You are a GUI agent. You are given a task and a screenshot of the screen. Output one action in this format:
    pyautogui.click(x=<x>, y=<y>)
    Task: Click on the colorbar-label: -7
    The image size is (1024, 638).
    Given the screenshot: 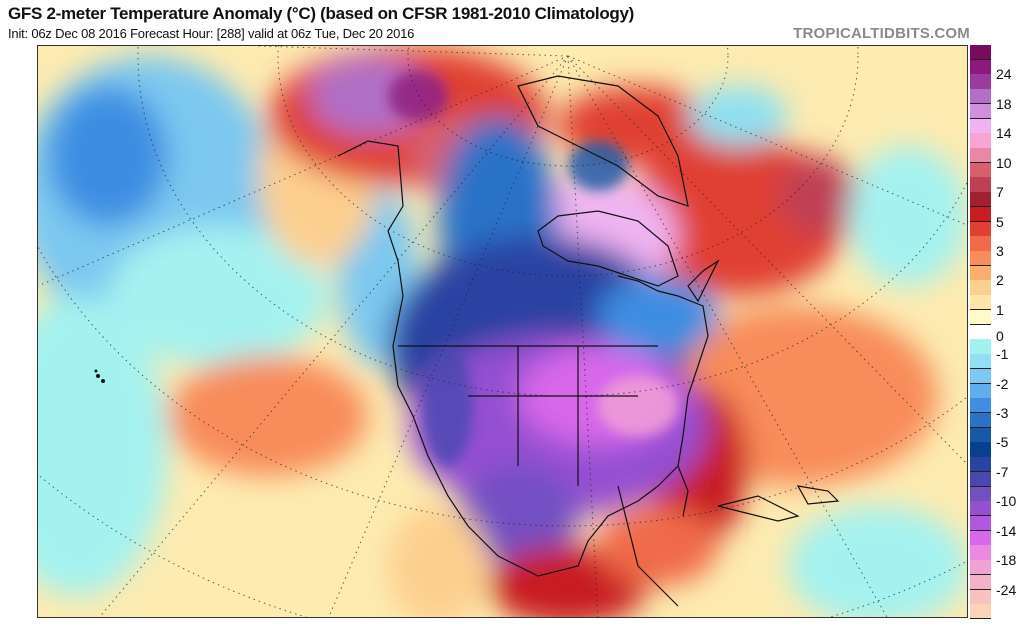 What is the action you would take?
    pyautogui.click(x=1002, y=471)
    